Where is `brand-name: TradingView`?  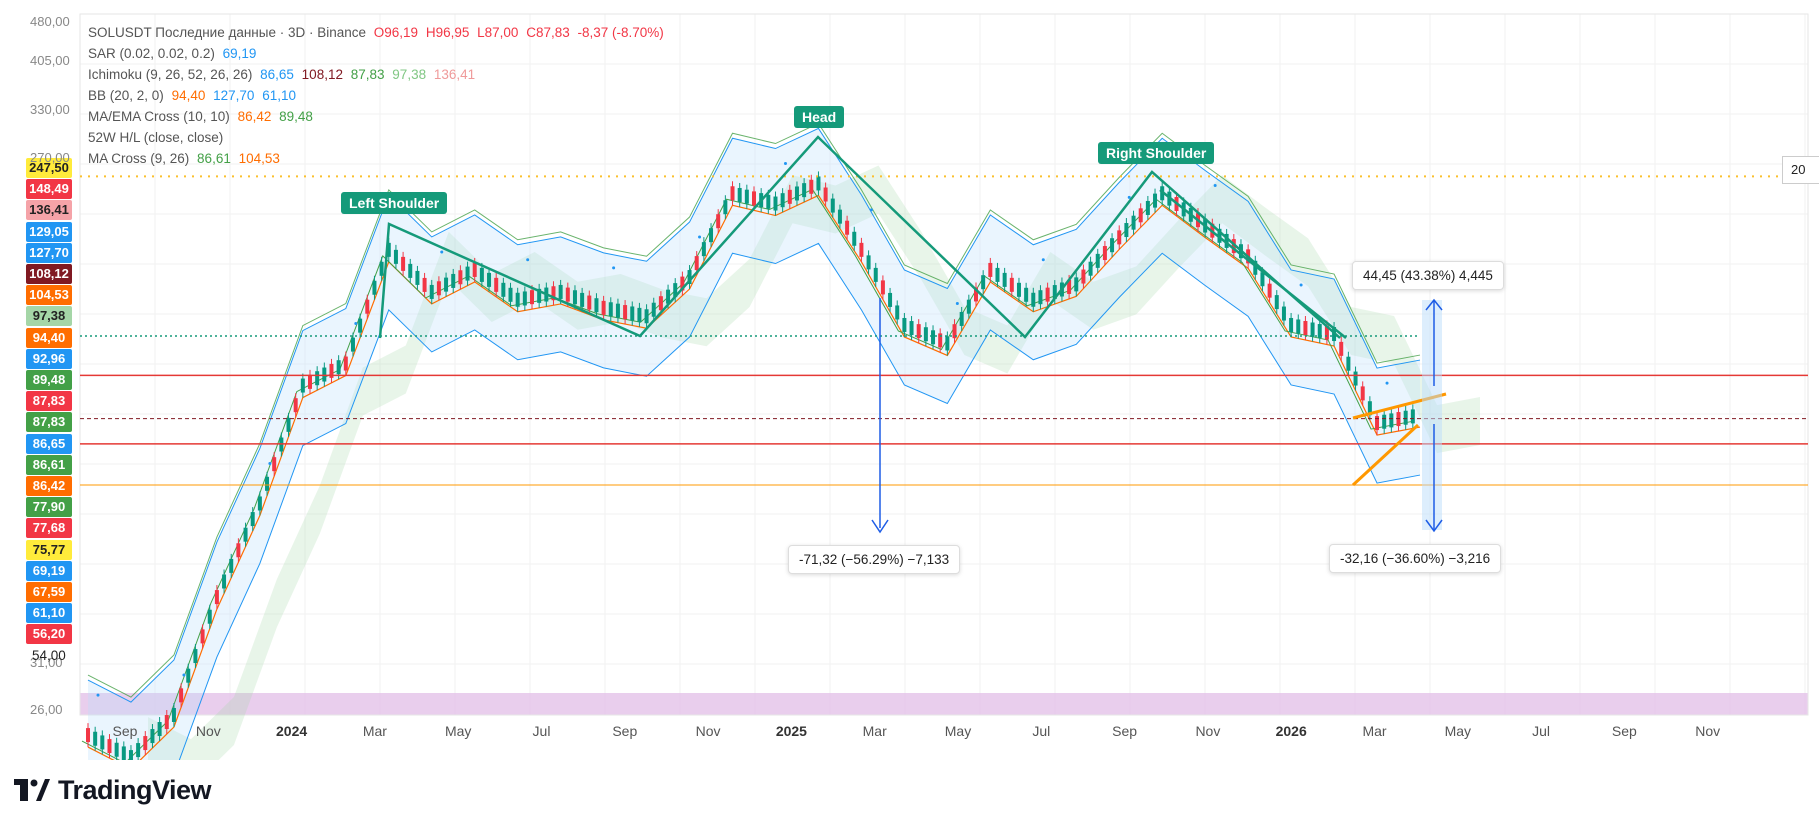
brand-name: TradingView is located at coordinates (135, 789).